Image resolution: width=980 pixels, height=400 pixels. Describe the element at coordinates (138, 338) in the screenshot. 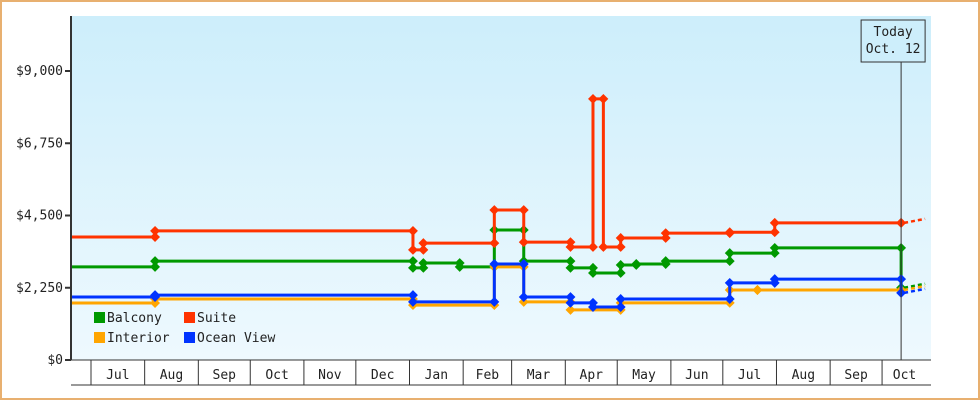

I see `legend-label: Interior` at that location.